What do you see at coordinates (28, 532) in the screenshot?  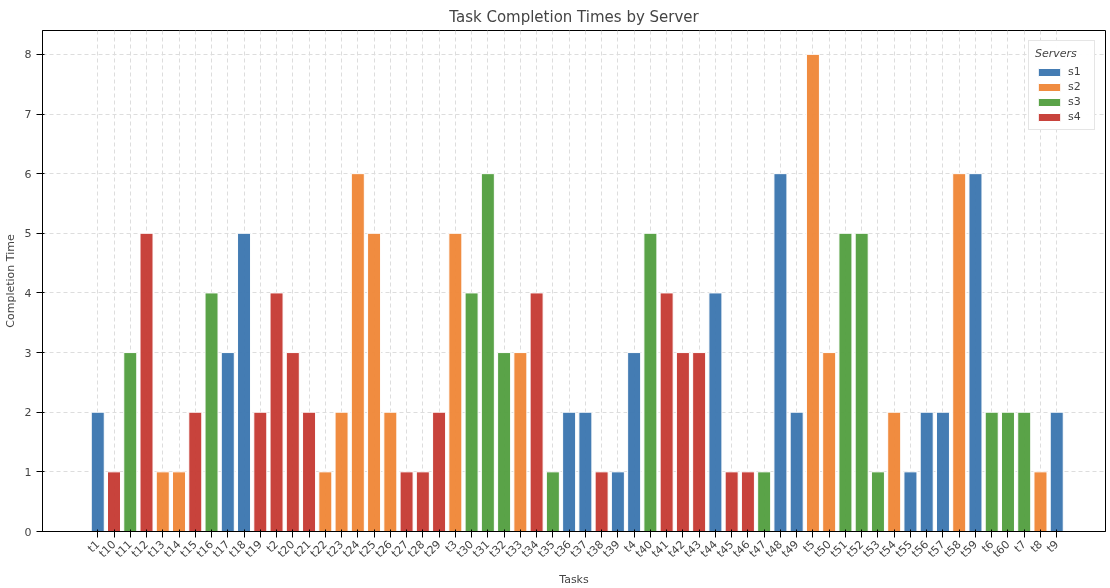 I see `y-tick-label: 0` at bounding box center [28, 532].